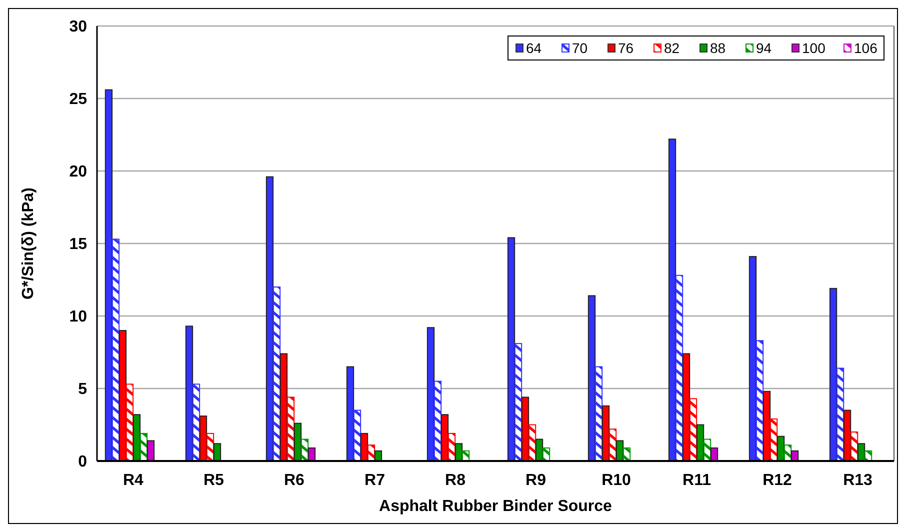 The image size is (907, 532). What do you see at coordinates (78, 27) in the screenshot?
I see `y-tick-label: 30` at bounding box center [78, 27].